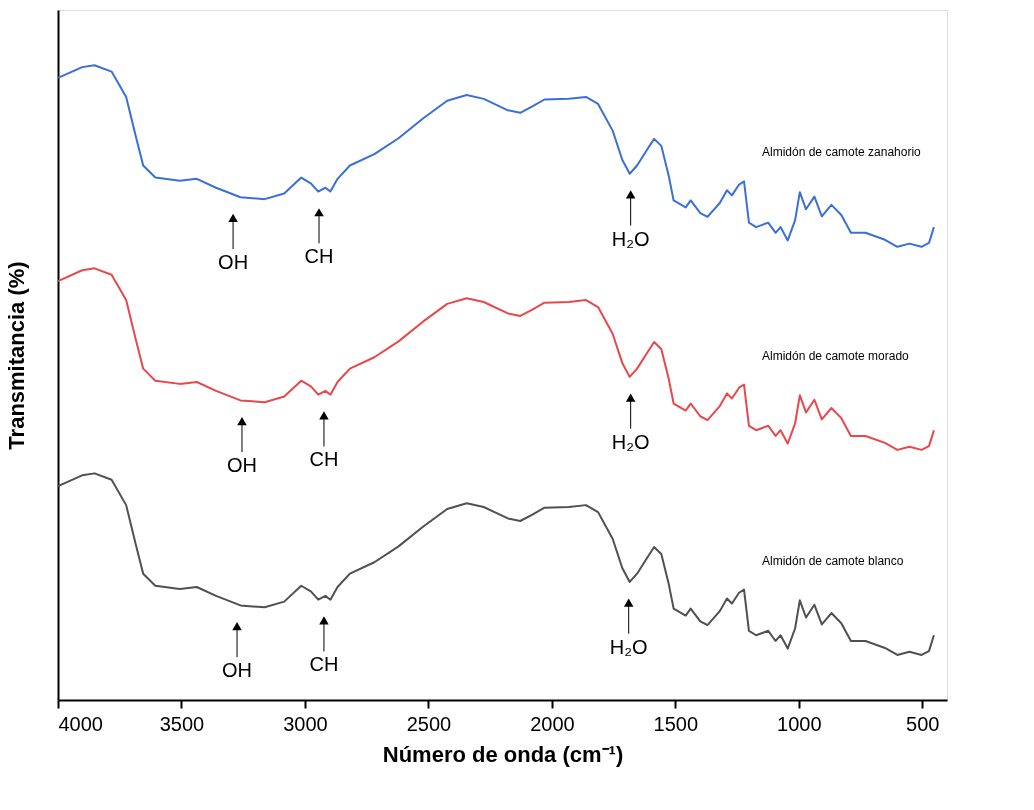 This screenshot has width=1034, height=810. I want to click on x-tick-label: 2500, so click(429, 723).